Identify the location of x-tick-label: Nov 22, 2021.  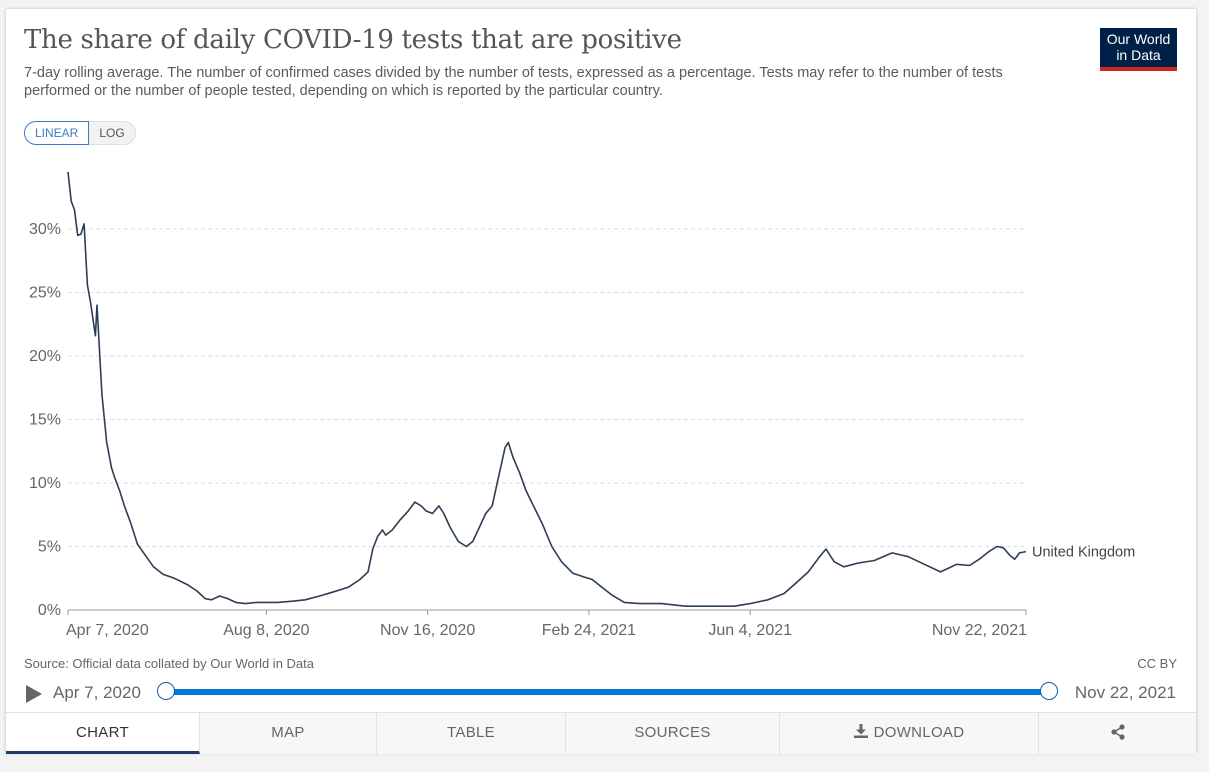
(979, 630).